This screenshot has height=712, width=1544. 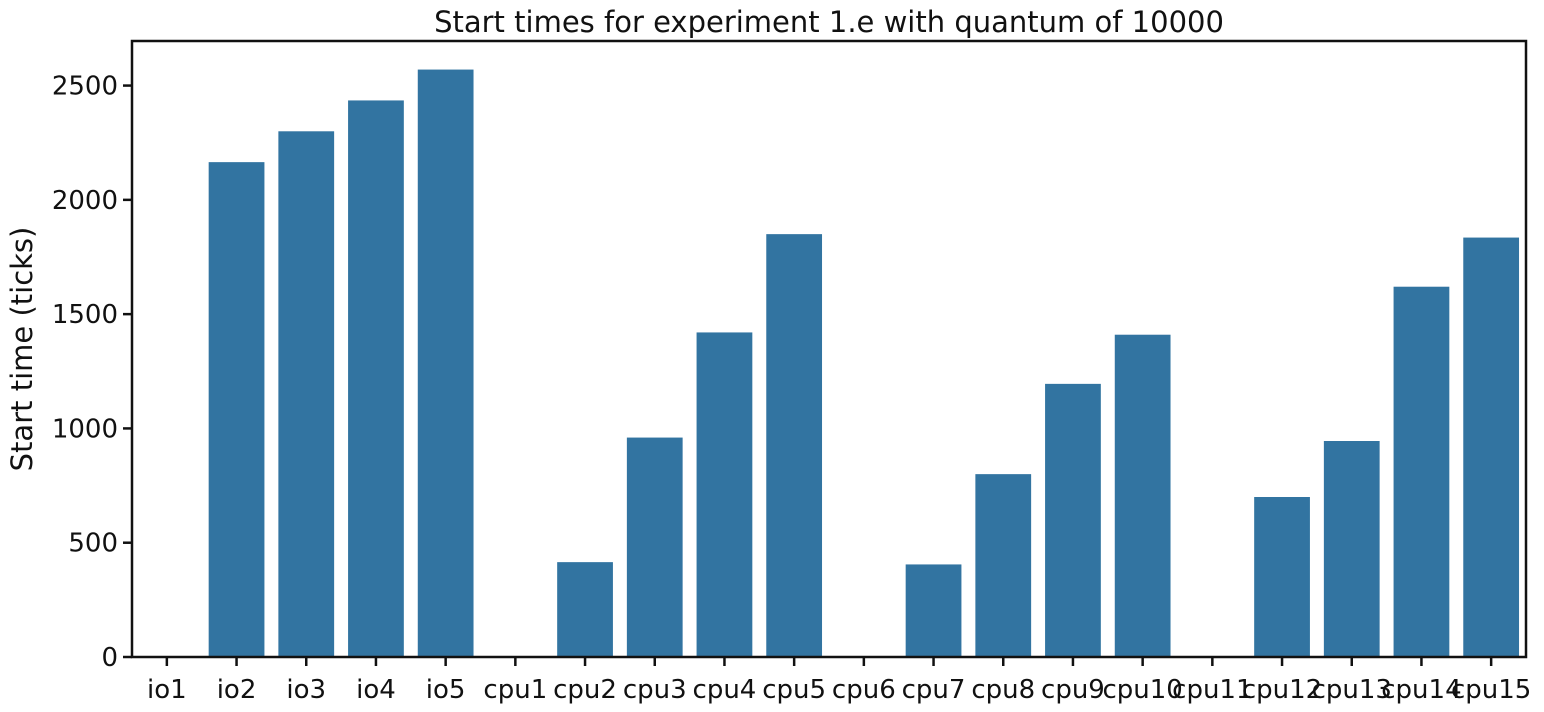 What do you see at coordinates (445, 363) in the screenshot?
I see `bar-io5` at bounding box center [445, 363].